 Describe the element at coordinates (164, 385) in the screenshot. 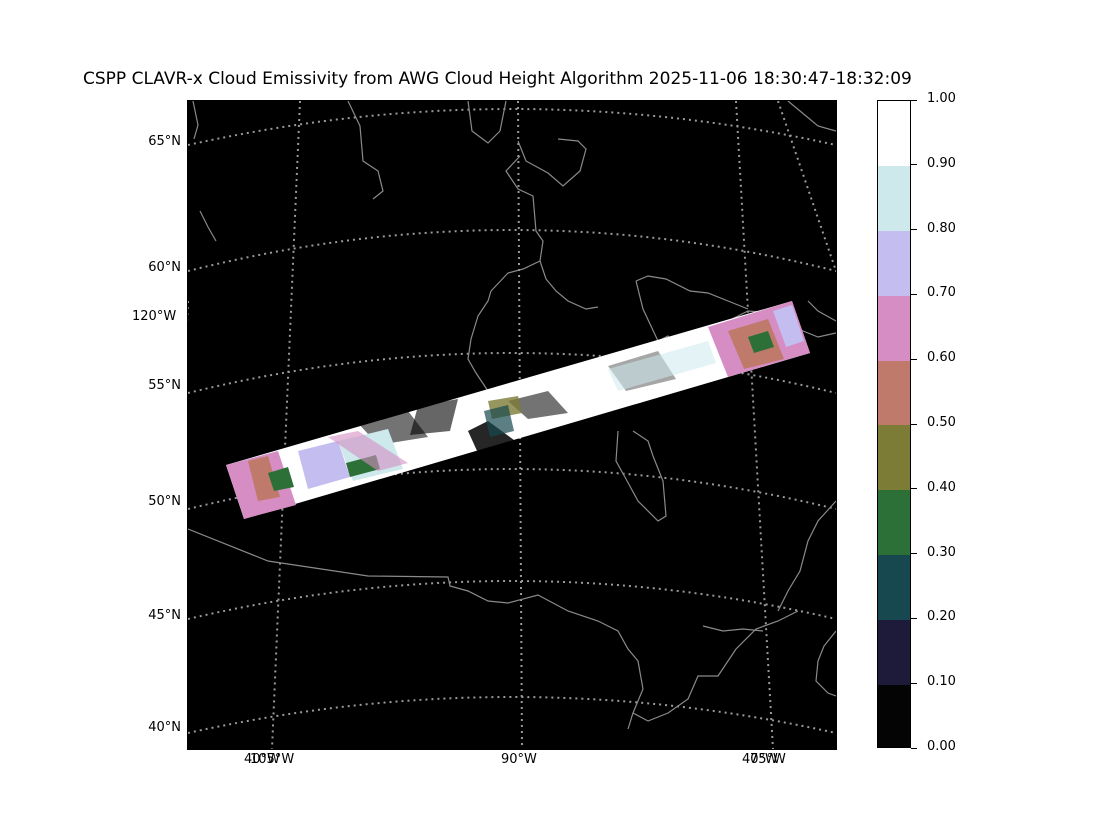

I see `lat-label-55n: 55°N` at that location.